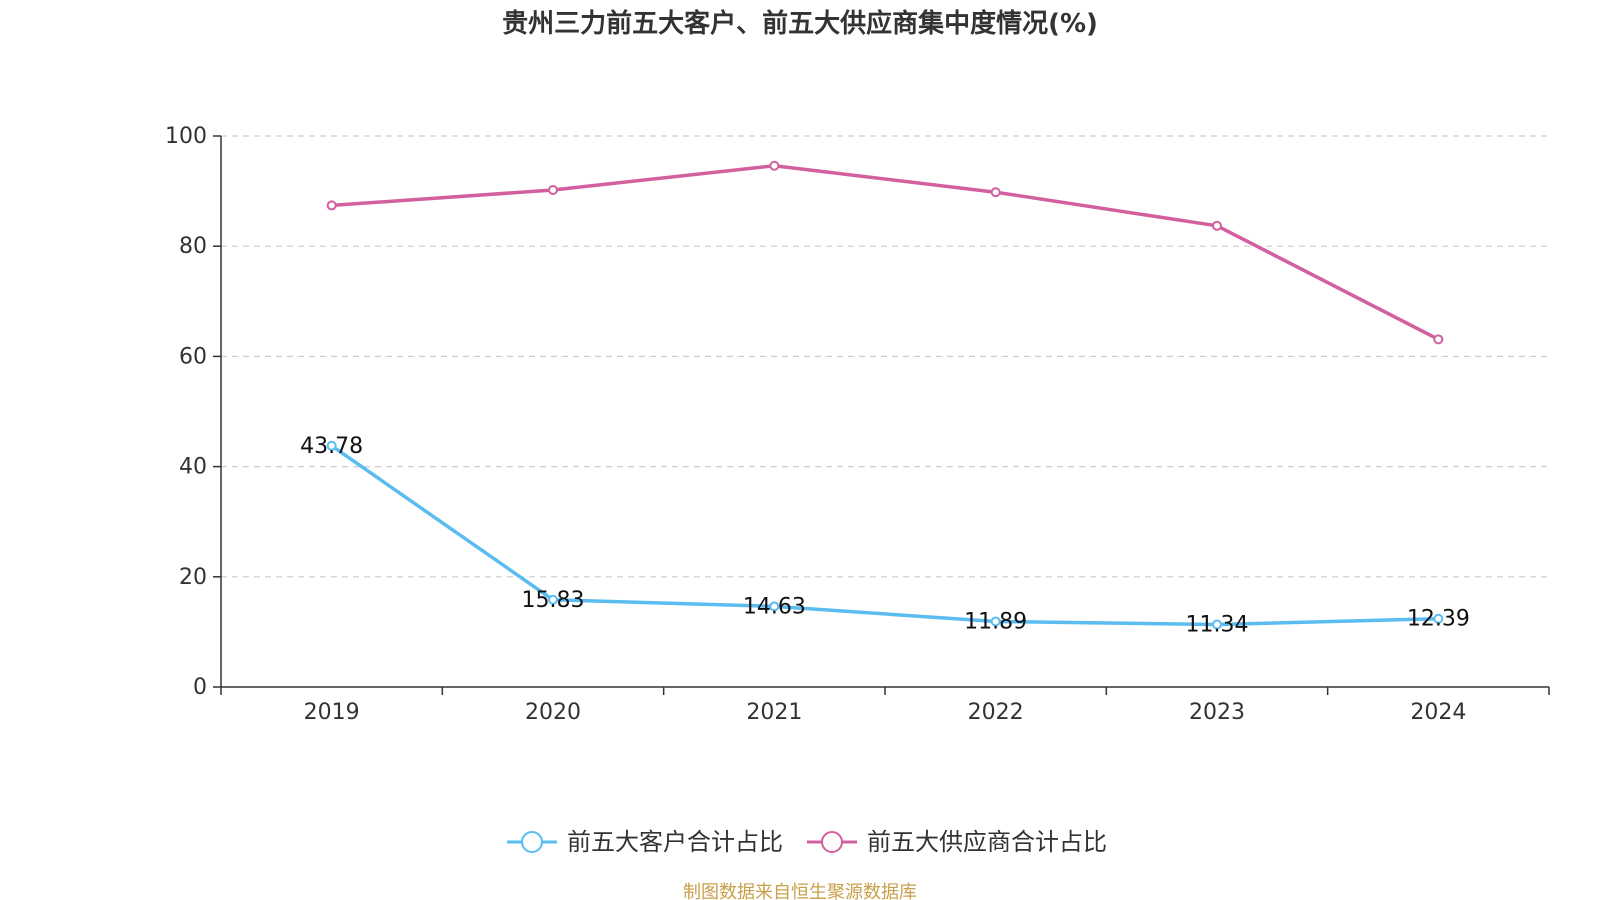 The height and width of the screenshot is (900, 1600). I want to click on x-tick-label: 2021, so click(774, 712).